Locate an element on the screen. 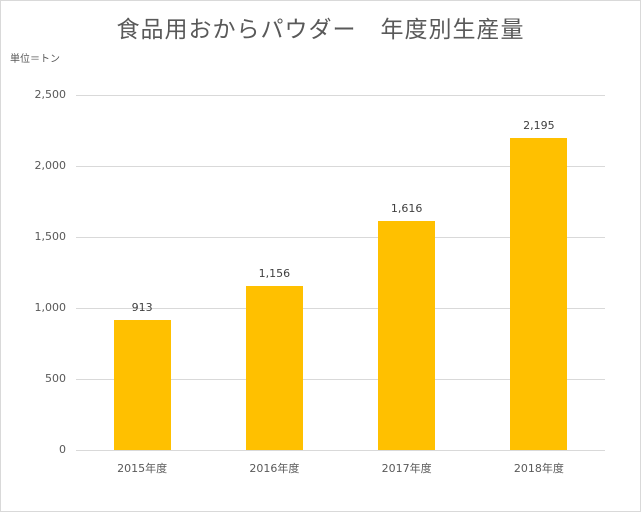 The width and height of the screenshot is (641, 512). data-label: 1,156 is located at coordinates (274, 273).